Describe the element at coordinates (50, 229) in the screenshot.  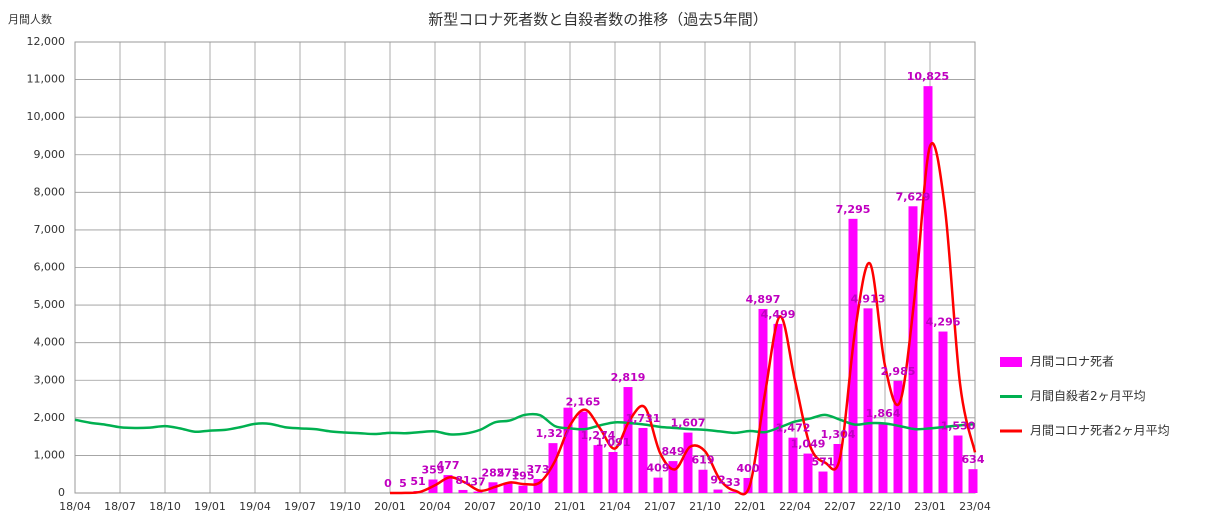
I see `y-tick-label: 7,000` at that location.